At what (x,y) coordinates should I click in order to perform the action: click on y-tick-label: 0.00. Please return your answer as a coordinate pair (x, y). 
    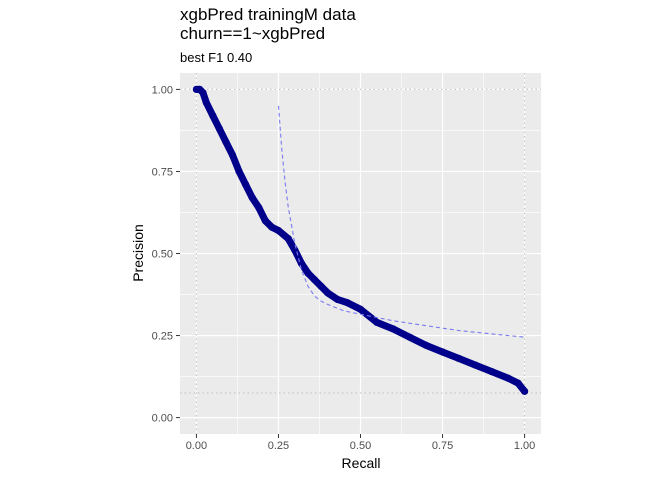
    Looking at the image, I should click on (162, 419).